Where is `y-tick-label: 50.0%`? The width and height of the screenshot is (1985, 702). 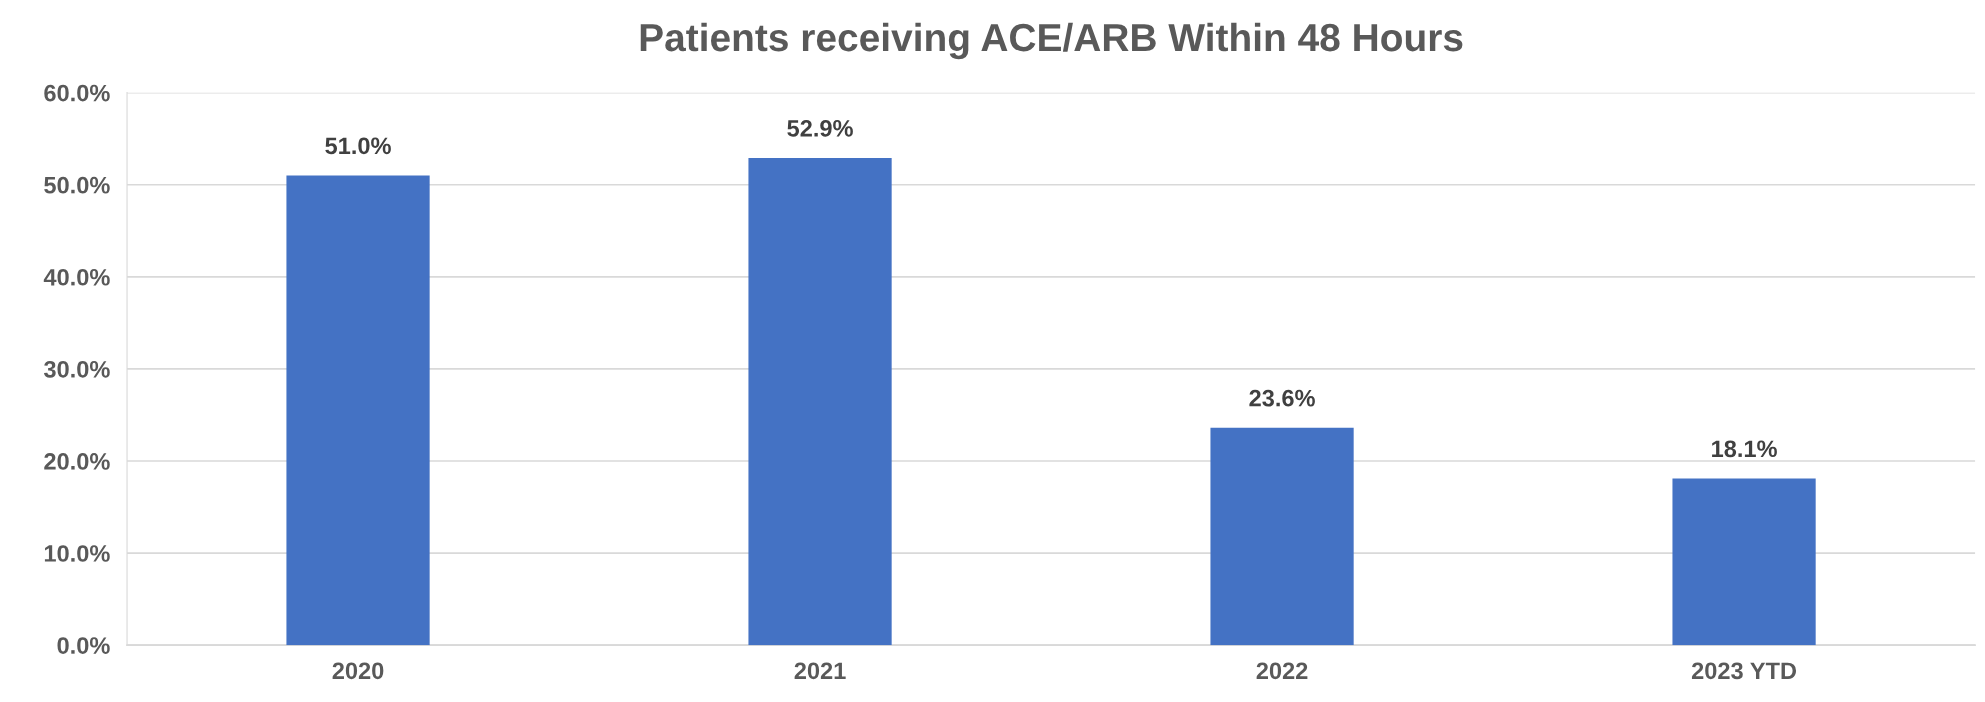
y-tick-label: 50.0% is located at coordinates (77, 185).